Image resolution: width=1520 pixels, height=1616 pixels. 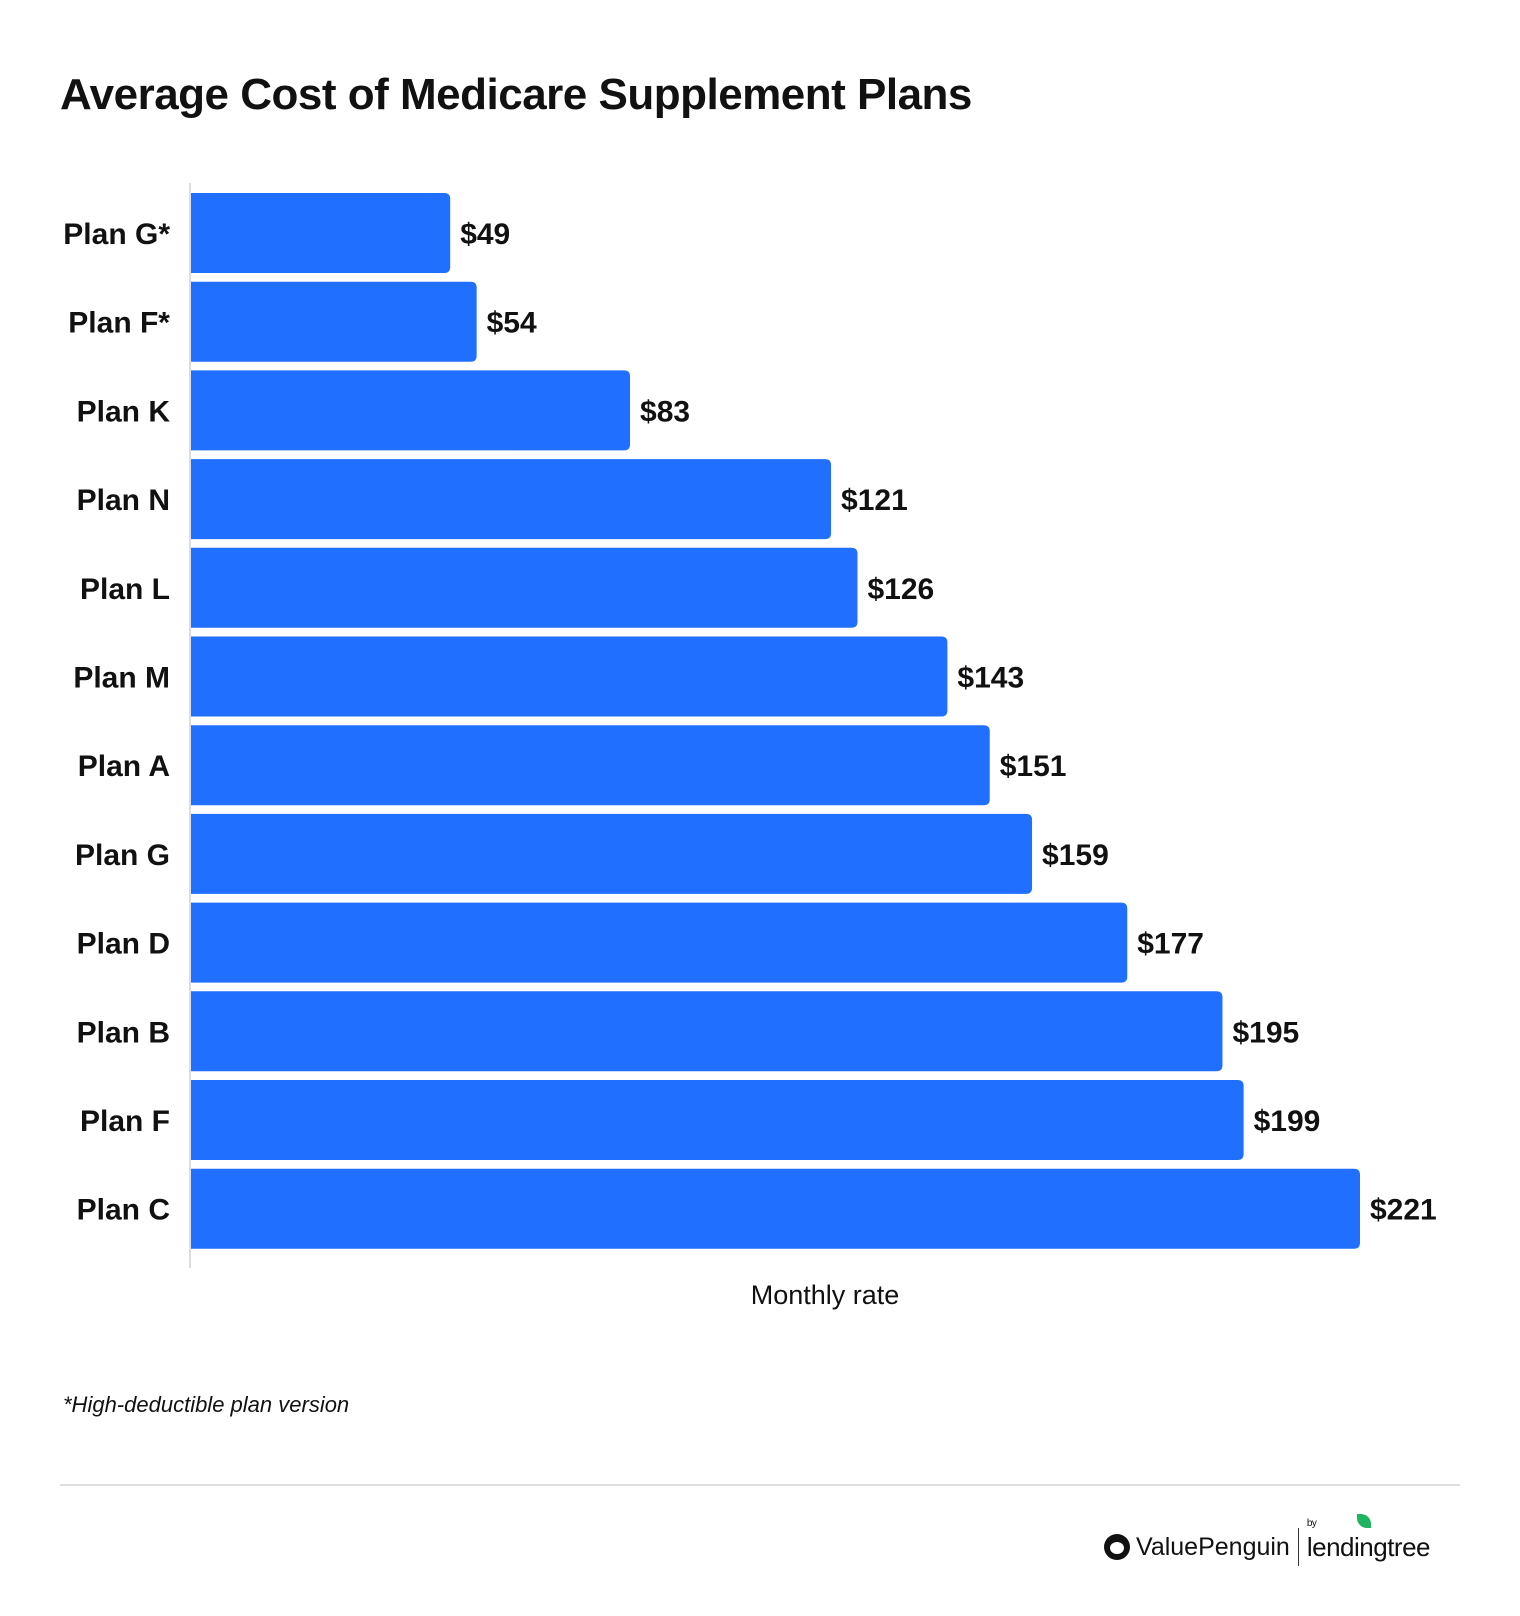 What do you see at coordinates (116, 234) in the screenshot?
I see `category-label: Plan G*` at bounding box center [116, 234].